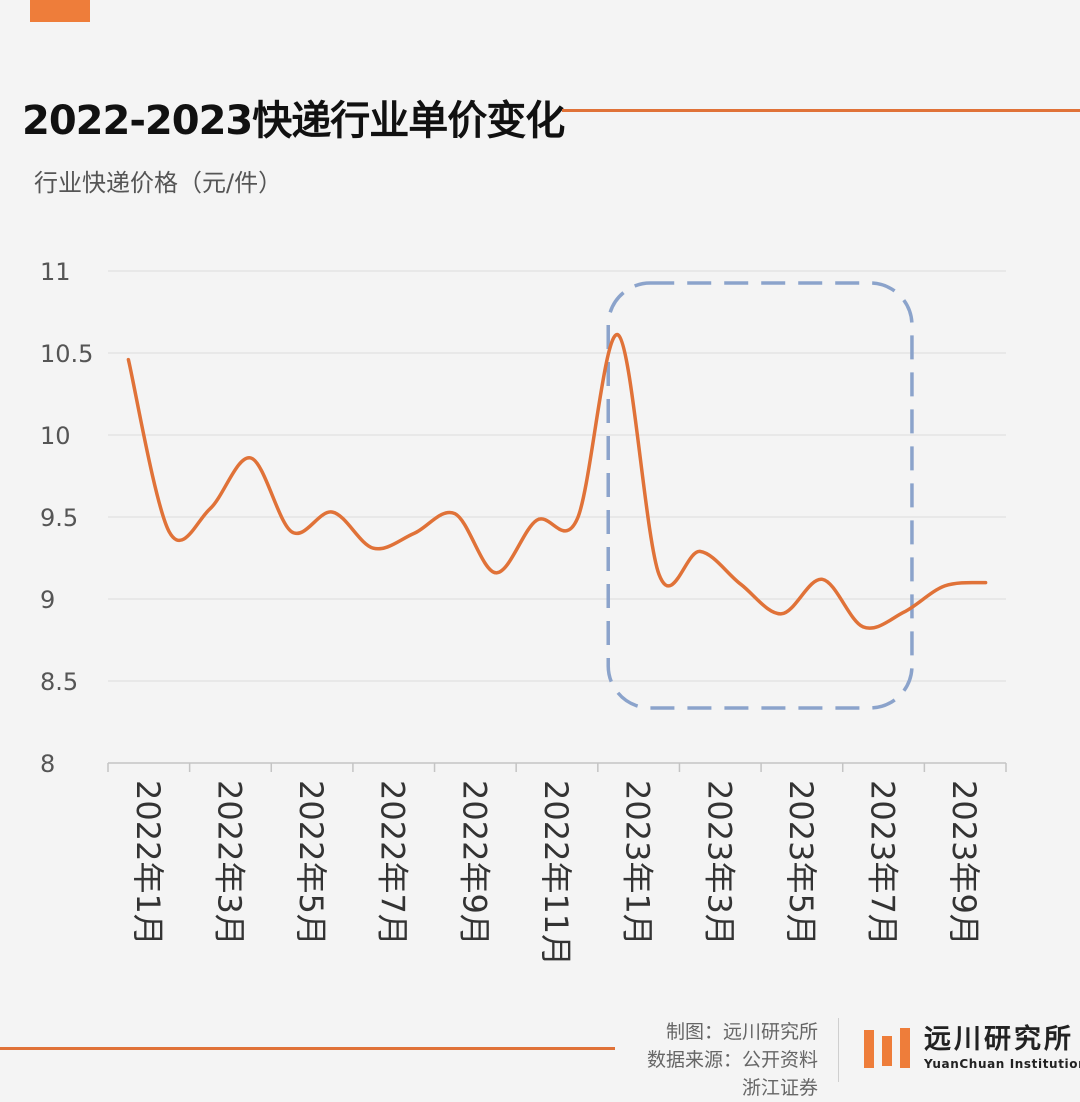 This screenshot has width=1080, height=1102. Describe the element at coordinates (1002, 1064) in the screenshot. I see `brand-name-en: YuanChuan Institution` at that location.